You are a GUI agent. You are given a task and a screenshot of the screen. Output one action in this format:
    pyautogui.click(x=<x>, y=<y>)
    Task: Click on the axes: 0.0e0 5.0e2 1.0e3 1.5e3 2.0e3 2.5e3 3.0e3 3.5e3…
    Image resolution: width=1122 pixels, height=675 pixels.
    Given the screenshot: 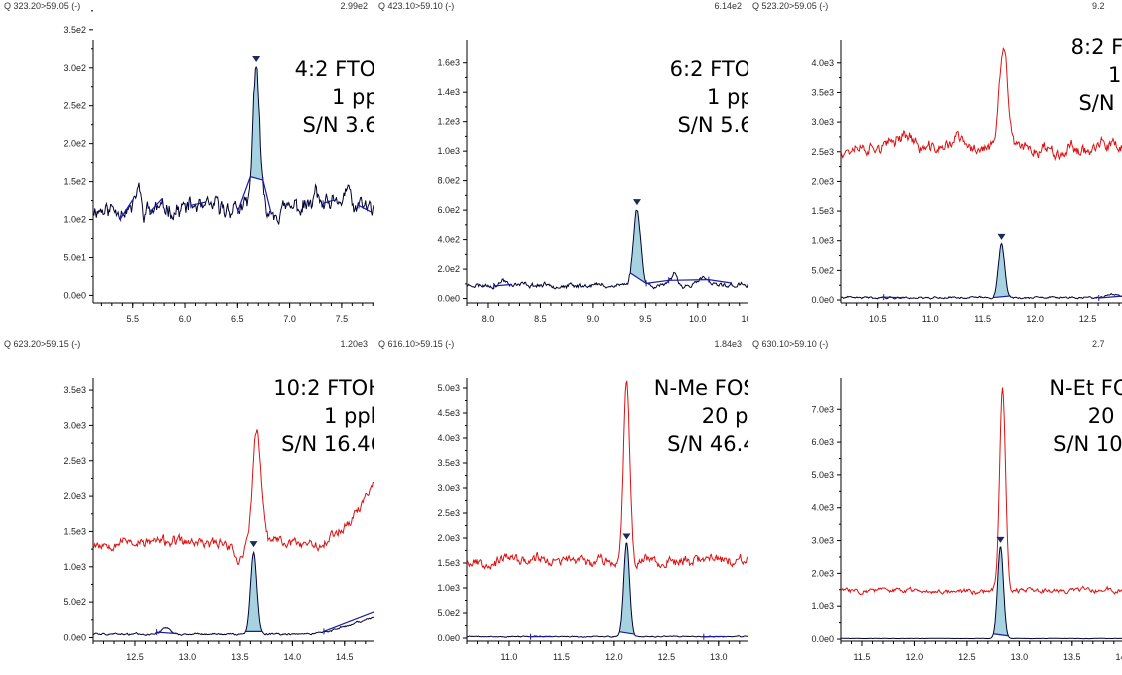 What is the action you would take?
    pyautogui.click(x=966, y=182)
    